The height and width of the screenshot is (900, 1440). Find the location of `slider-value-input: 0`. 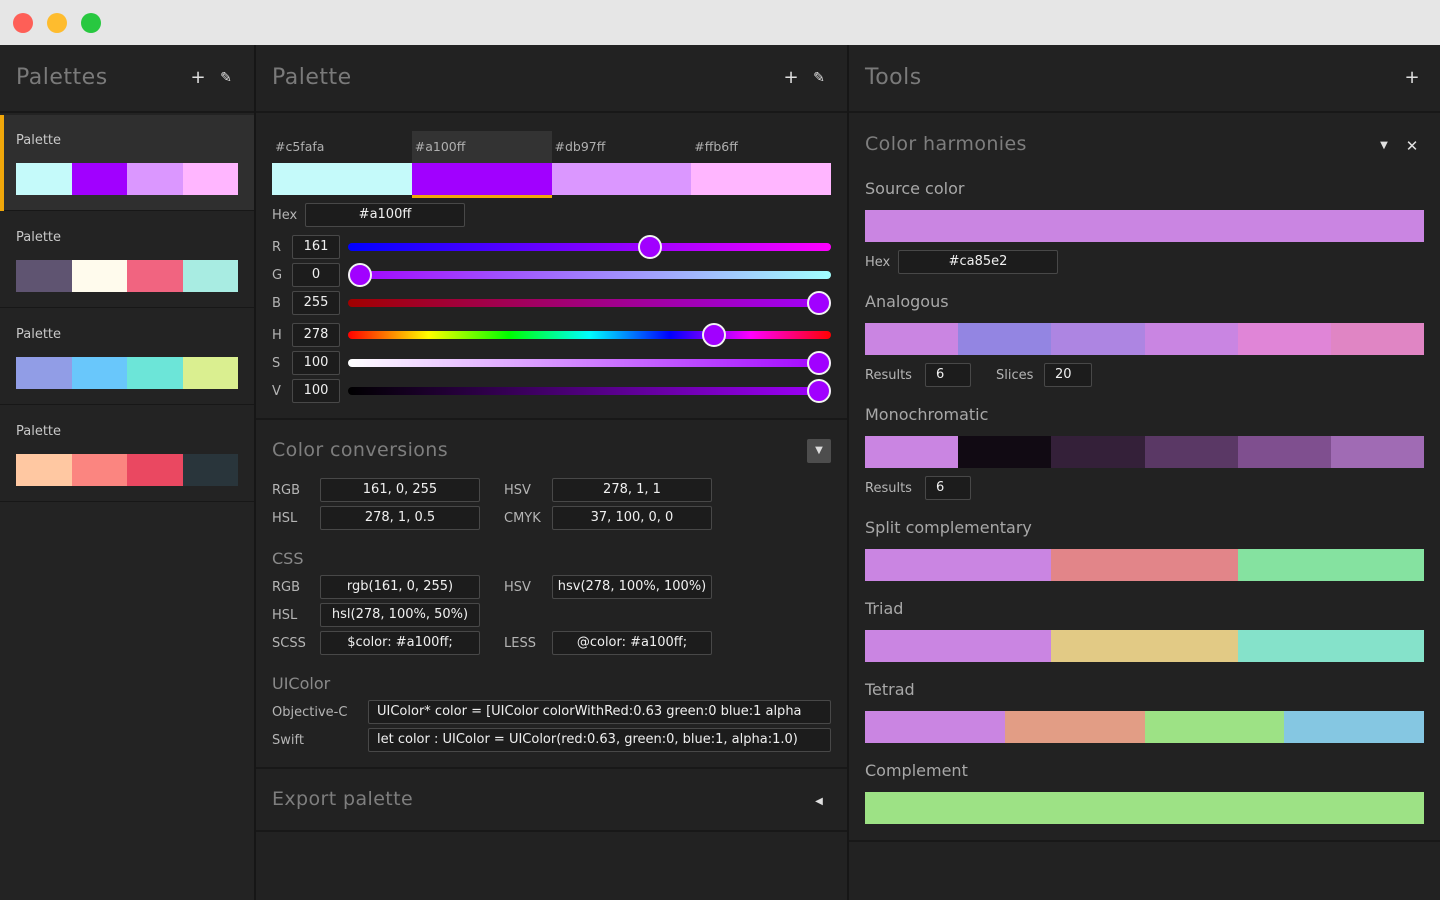

slider-value-input: 0 is located at coordinates (316, 275).